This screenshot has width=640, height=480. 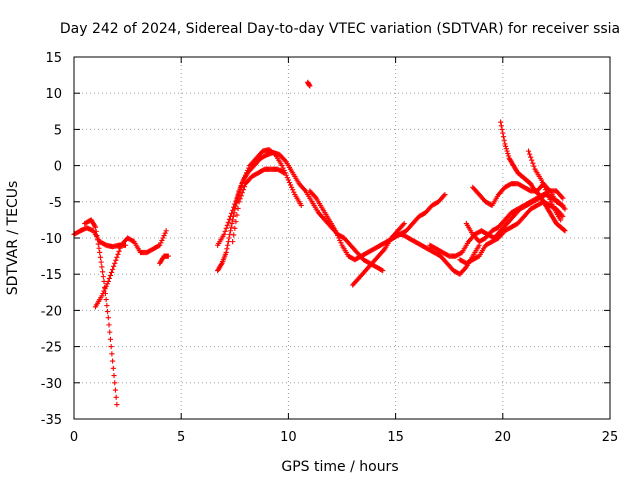 What do you see at coordinates (51, 311) in the screenshot?
I see `y-tick-label: -20` at bounding box center [51, 311].